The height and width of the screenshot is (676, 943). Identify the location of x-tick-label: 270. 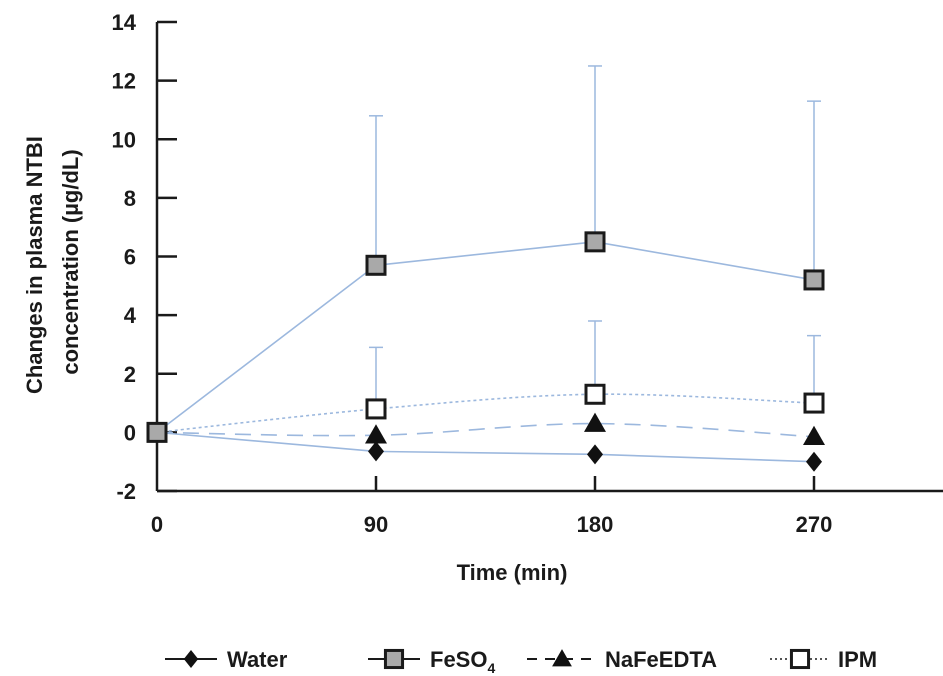
(814, 524).